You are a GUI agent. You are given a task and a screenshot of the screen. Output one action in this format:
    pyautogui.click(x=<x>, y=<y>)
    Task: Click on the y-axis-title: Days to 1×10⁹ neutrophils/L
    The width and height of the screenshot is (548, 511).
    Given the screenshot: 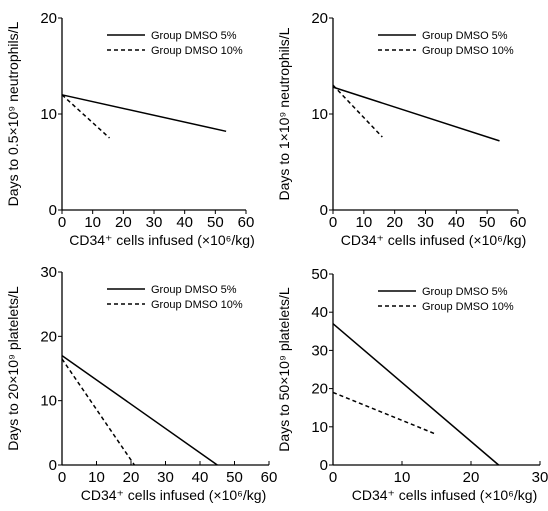 What is the action you would take?
    pyautogui.click(x=284, y=113)
    